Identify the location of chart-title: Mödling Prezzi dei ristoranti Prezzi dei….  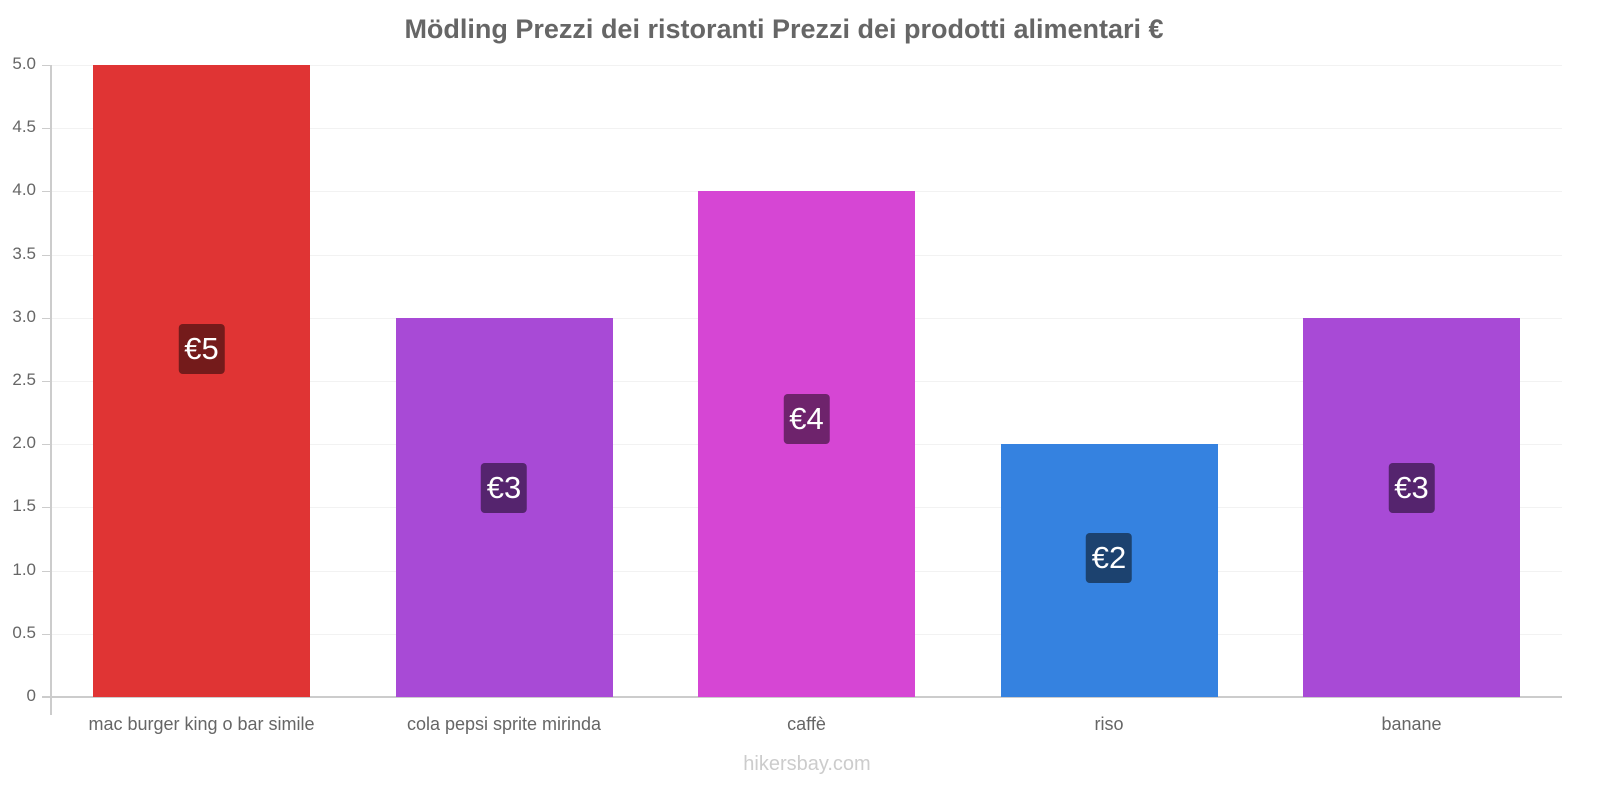
(784, 29).